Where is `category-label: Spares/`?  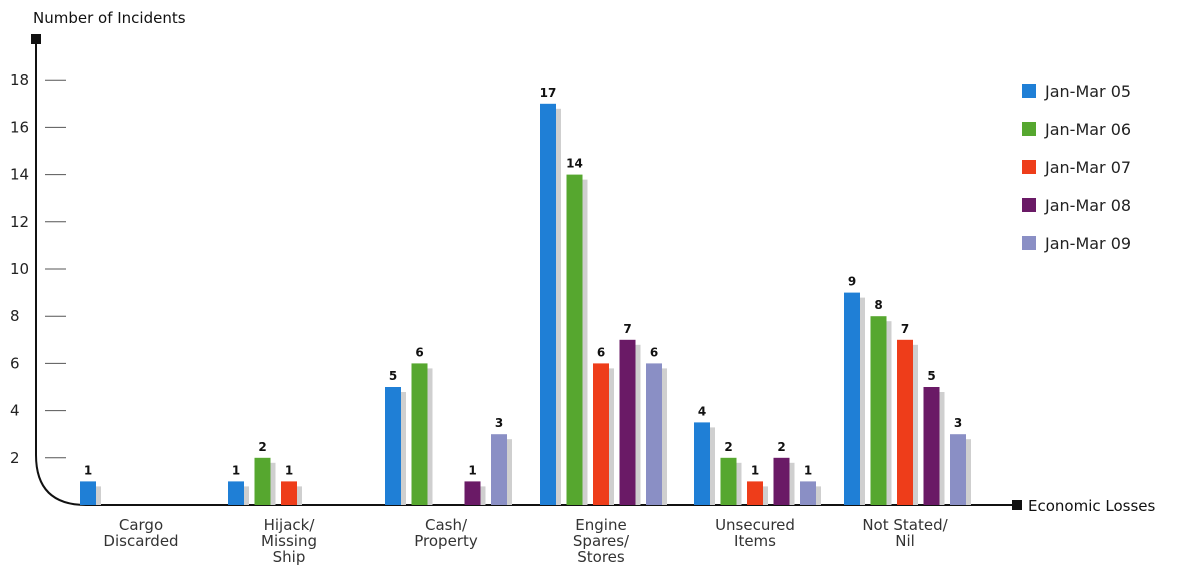 category-label: Spares/ is located at coordinates (601, 541).